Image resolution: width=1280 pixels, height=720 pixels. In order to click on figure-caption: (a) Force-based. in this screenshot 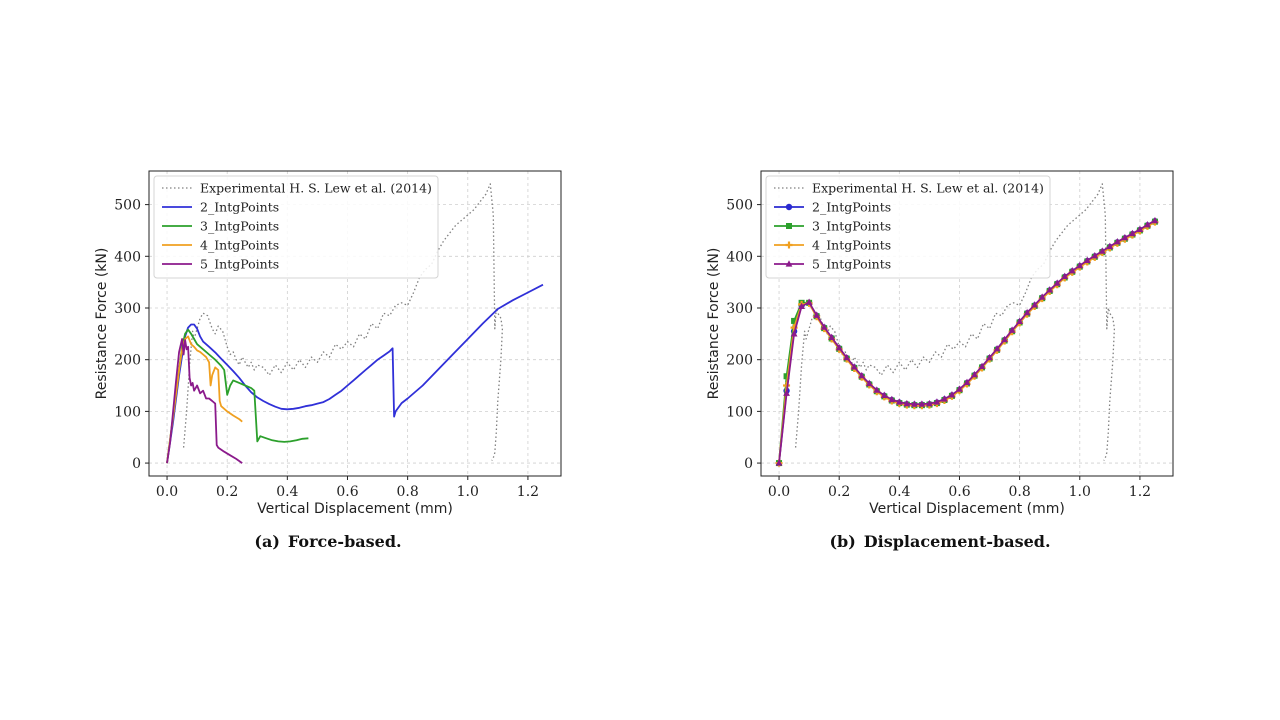, I will do `click(327, 541)`.